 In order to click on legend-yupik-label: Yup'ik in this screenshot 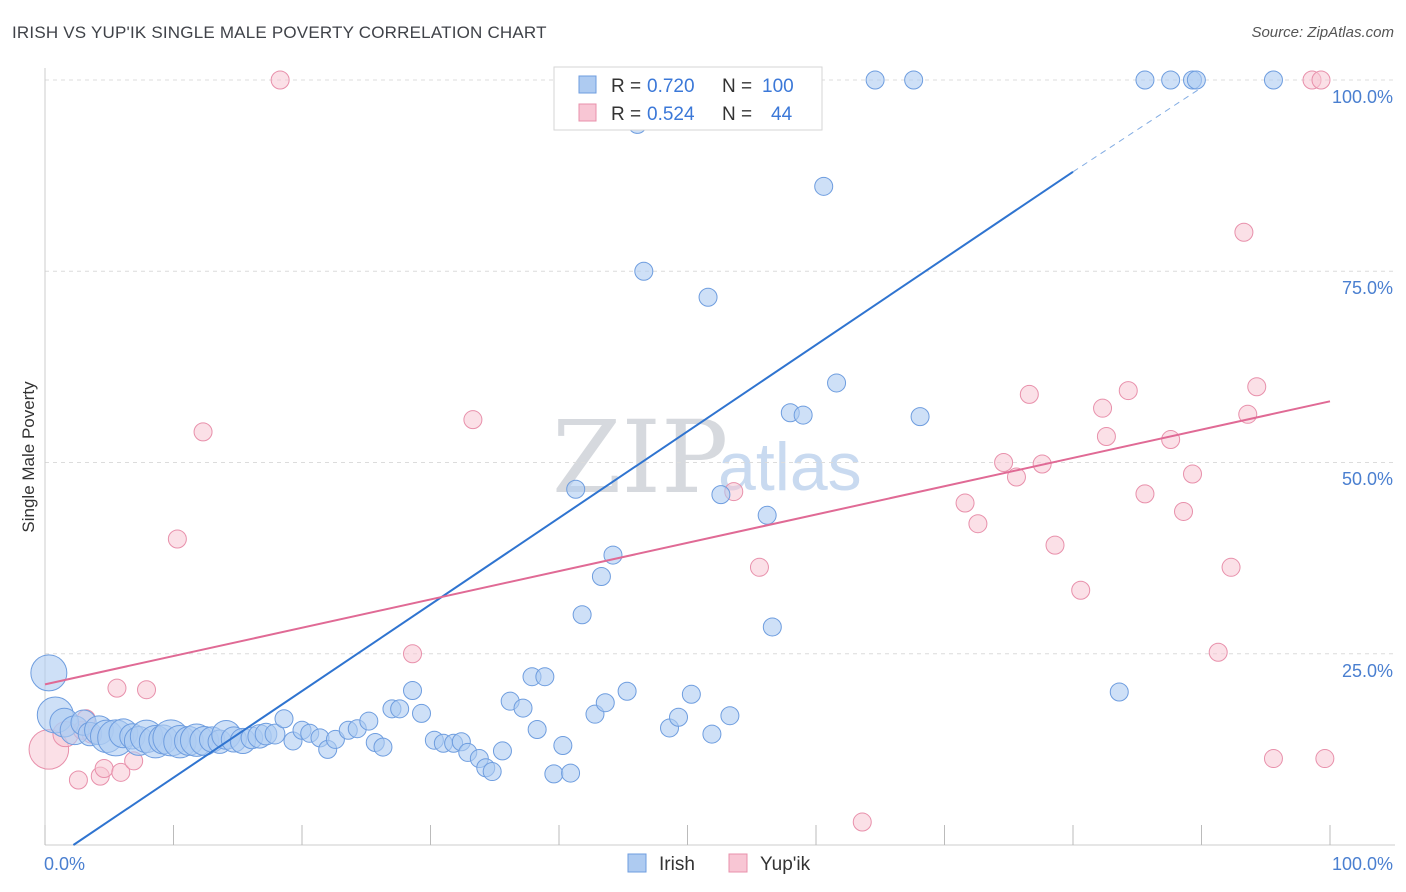, I will do `click(785, 864)`.